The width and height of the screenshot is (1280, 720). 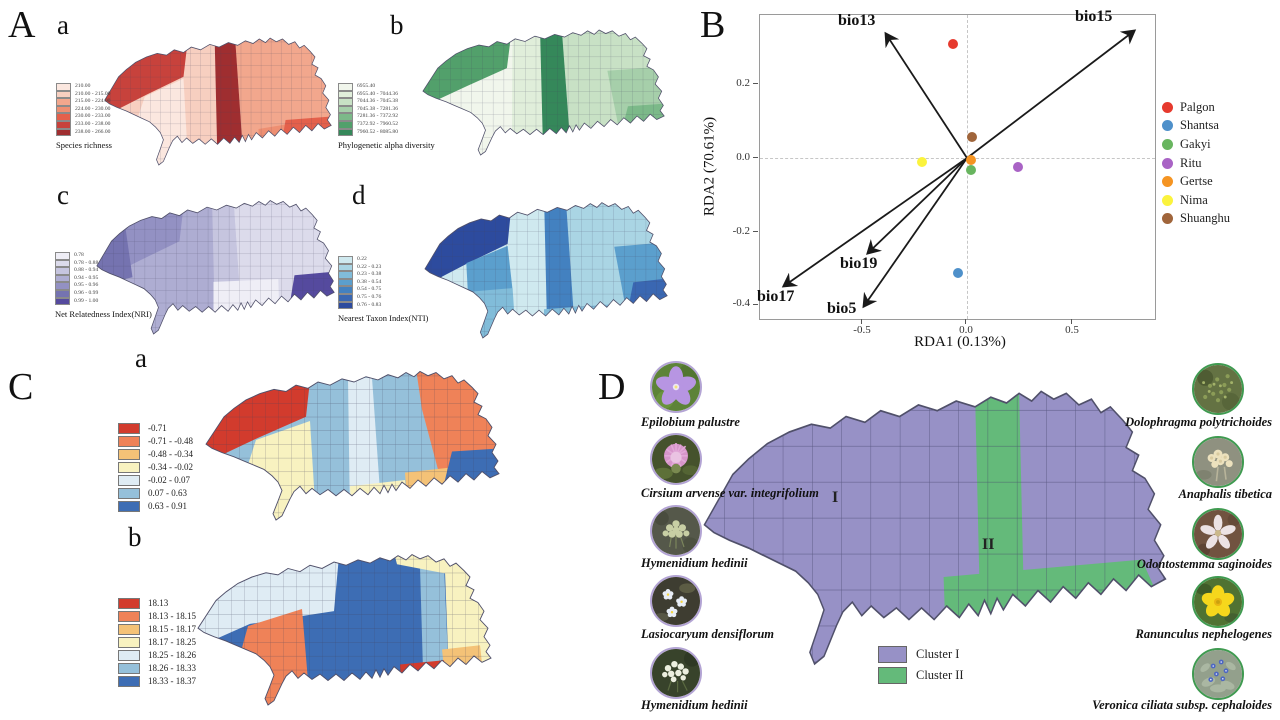 What do you see at coordinates (988, 544) in the screenshot?
I see `cluster-ii-map-label: II` at bounding box center [988, 544].